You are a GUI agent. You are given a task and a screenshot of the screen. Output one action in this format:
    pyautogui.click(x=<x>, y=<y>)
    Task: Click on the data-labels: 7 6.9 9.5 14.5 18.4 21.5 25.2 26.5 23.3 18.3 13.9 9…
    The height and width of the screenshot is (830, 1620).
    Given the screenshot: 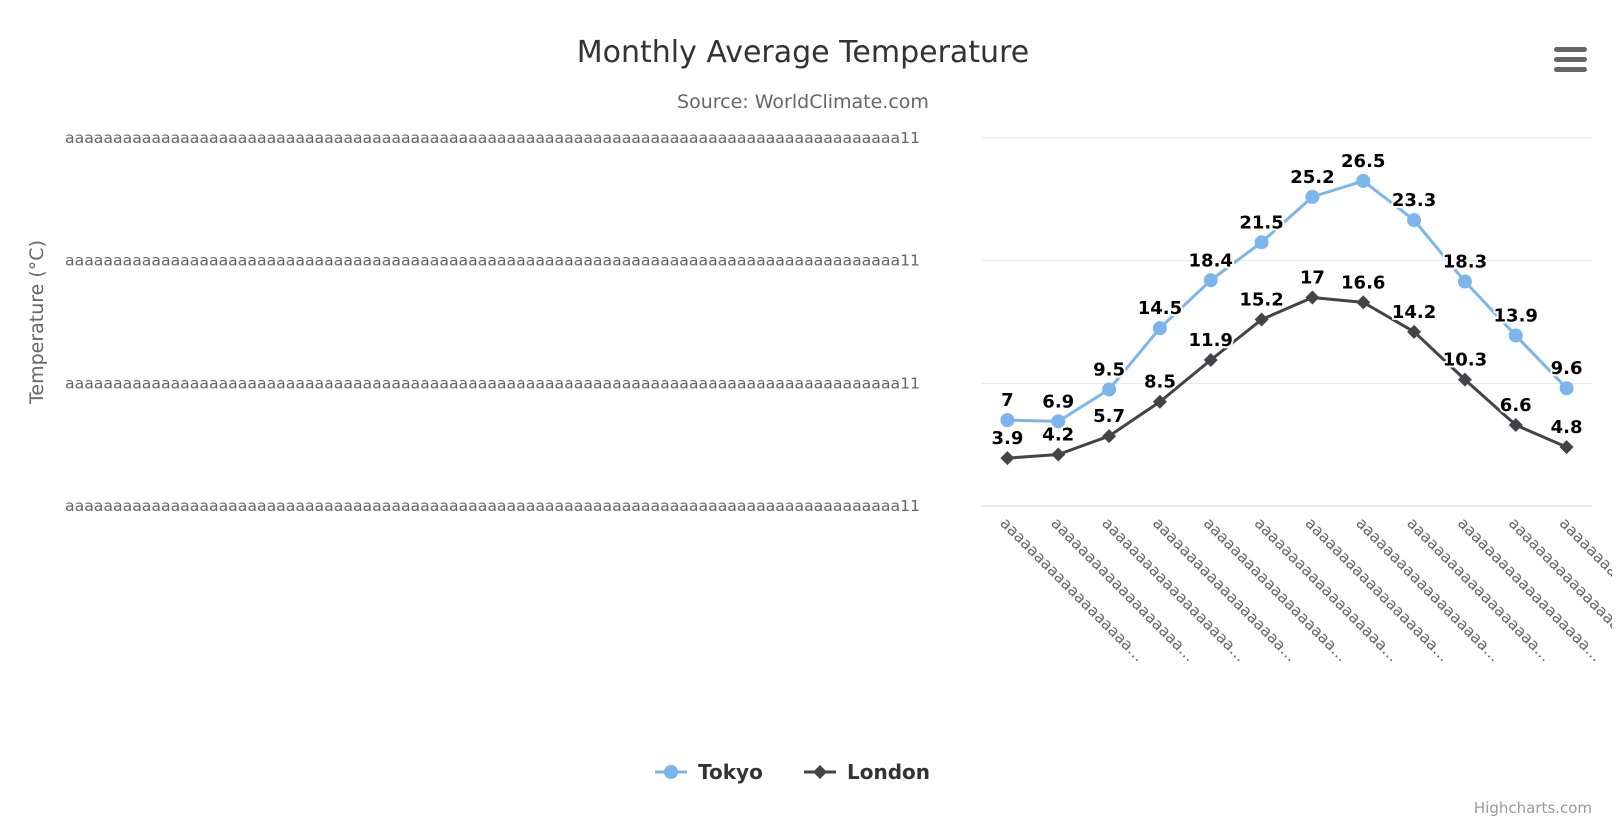 What is the action you would take?
    pyautogui.click(x=1286, y=300)
    